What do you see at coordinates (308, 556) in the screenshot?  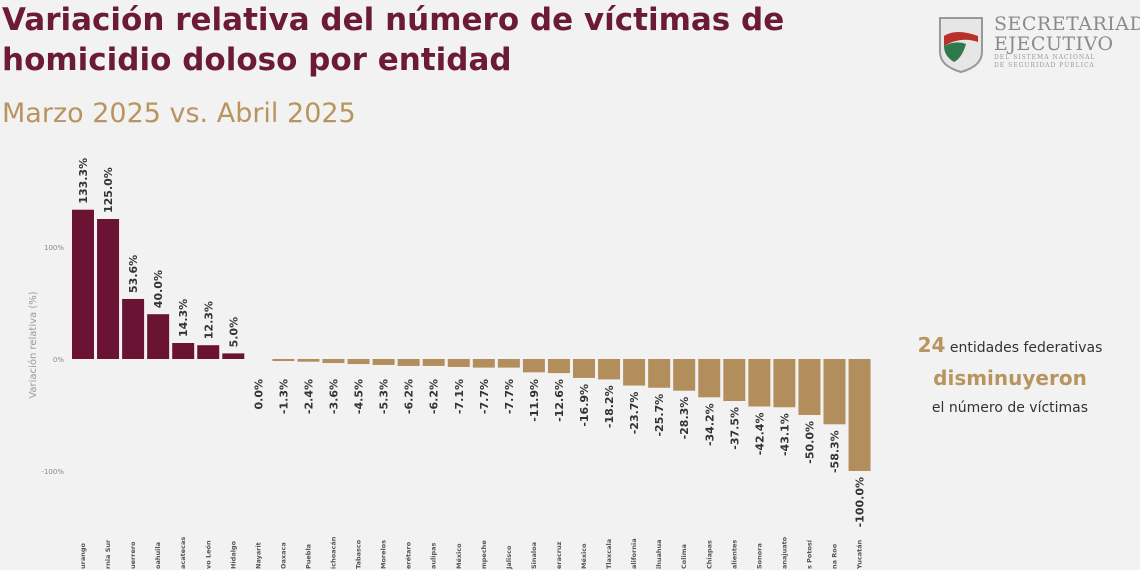 I see `category-label: Puebla` at bounding box center [308, 556].